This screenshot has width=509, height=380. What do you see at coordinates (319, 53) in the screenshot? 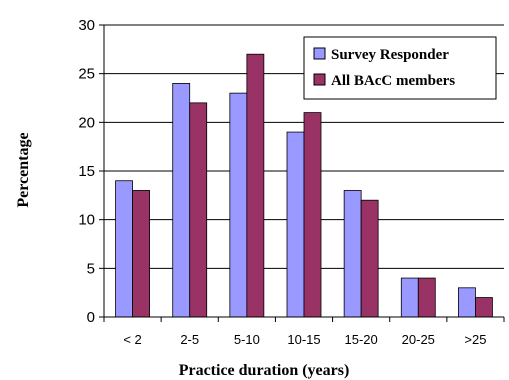
I see `legend-swatch-survey-responder` at bounding box center [319, 53].